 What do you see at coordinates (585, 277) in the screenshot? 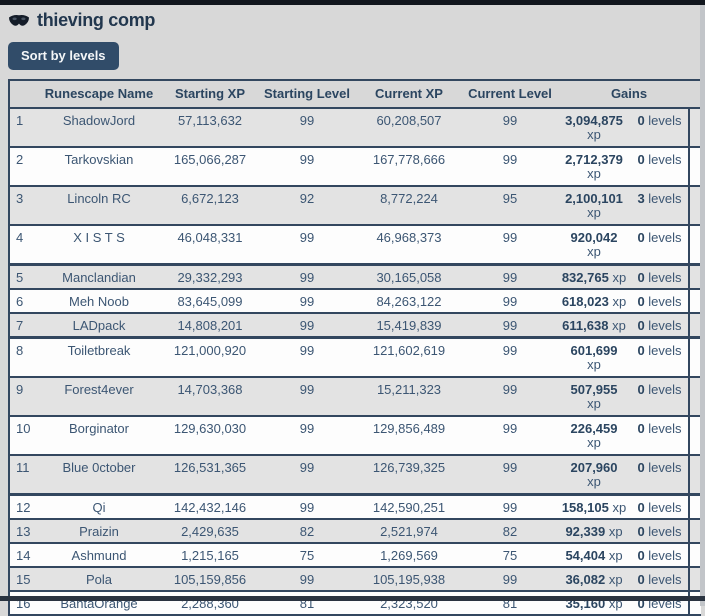
I see `gain-xp-value: 832,765` at bounding box center [585, 277].